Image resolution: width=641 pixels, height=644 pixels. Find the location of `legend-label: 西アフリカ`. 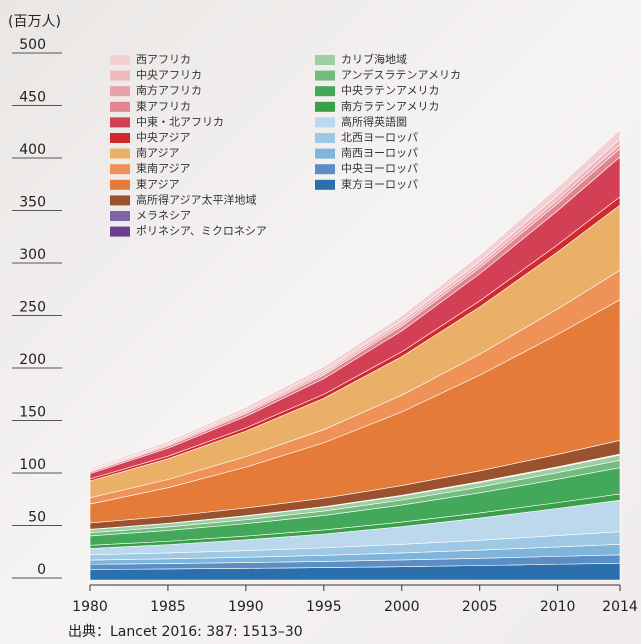

legend-label: 西アフリカ is located at coordinates (163, 59).